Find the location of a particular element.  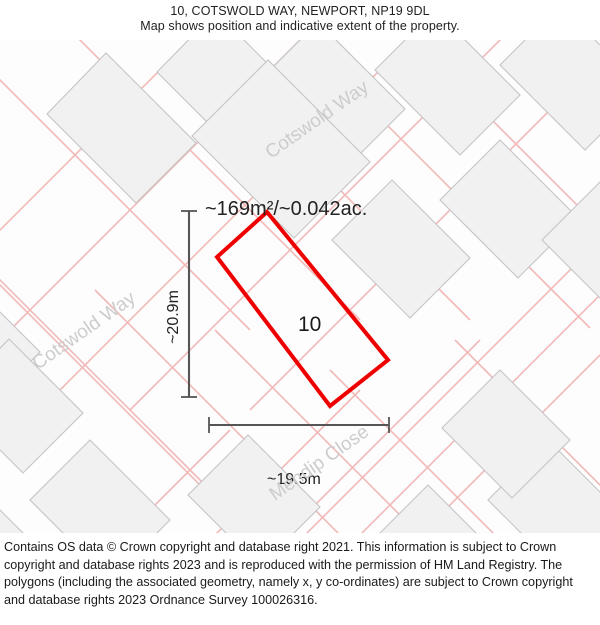

page-title: 10, COTSWOLD WAY, NEWPORT, NP19 9DL is located at coordinates (300, 11).